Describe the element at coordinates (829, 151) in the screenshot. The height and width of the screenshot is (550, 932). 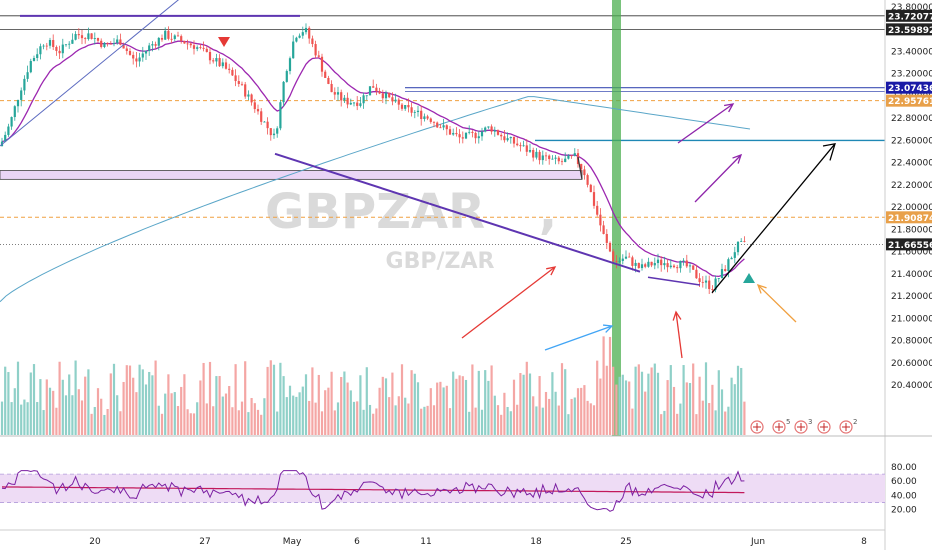
I see `projection-arrowhead` at that location.